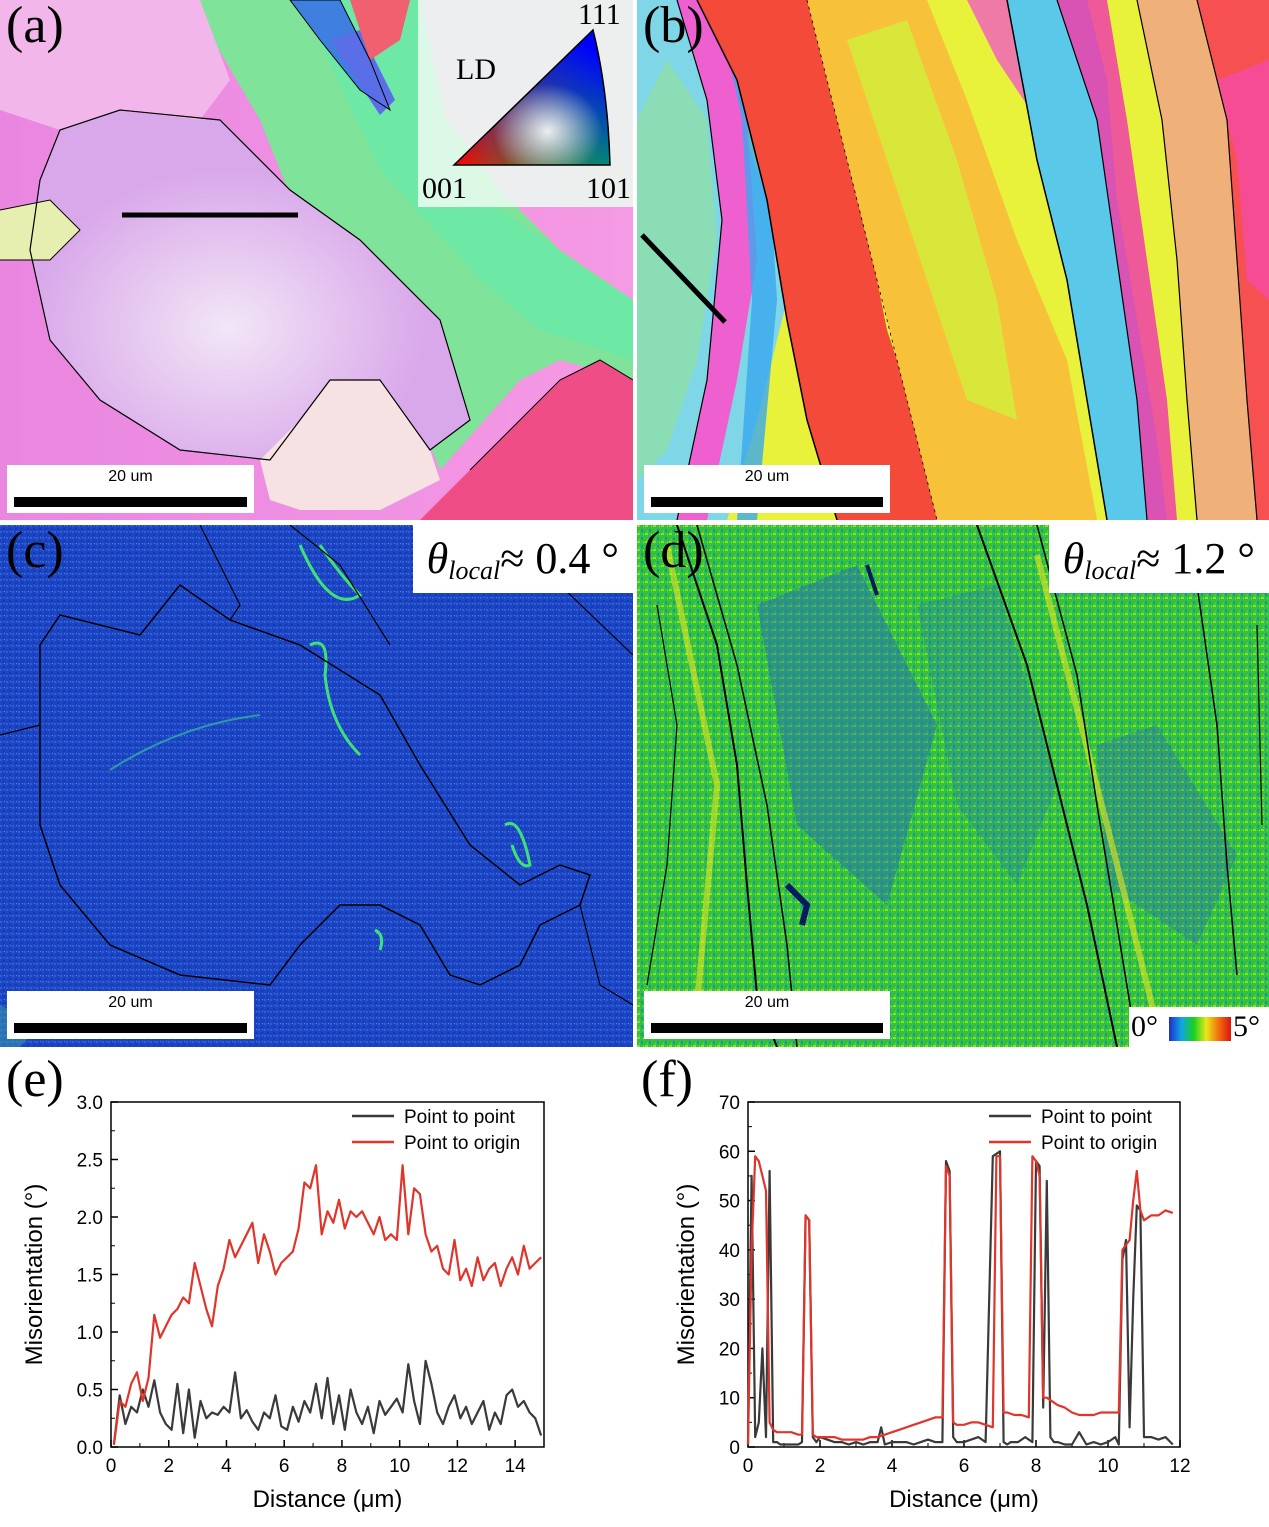  I want to click on ipf-corner-101: 101, so click(608, 188).